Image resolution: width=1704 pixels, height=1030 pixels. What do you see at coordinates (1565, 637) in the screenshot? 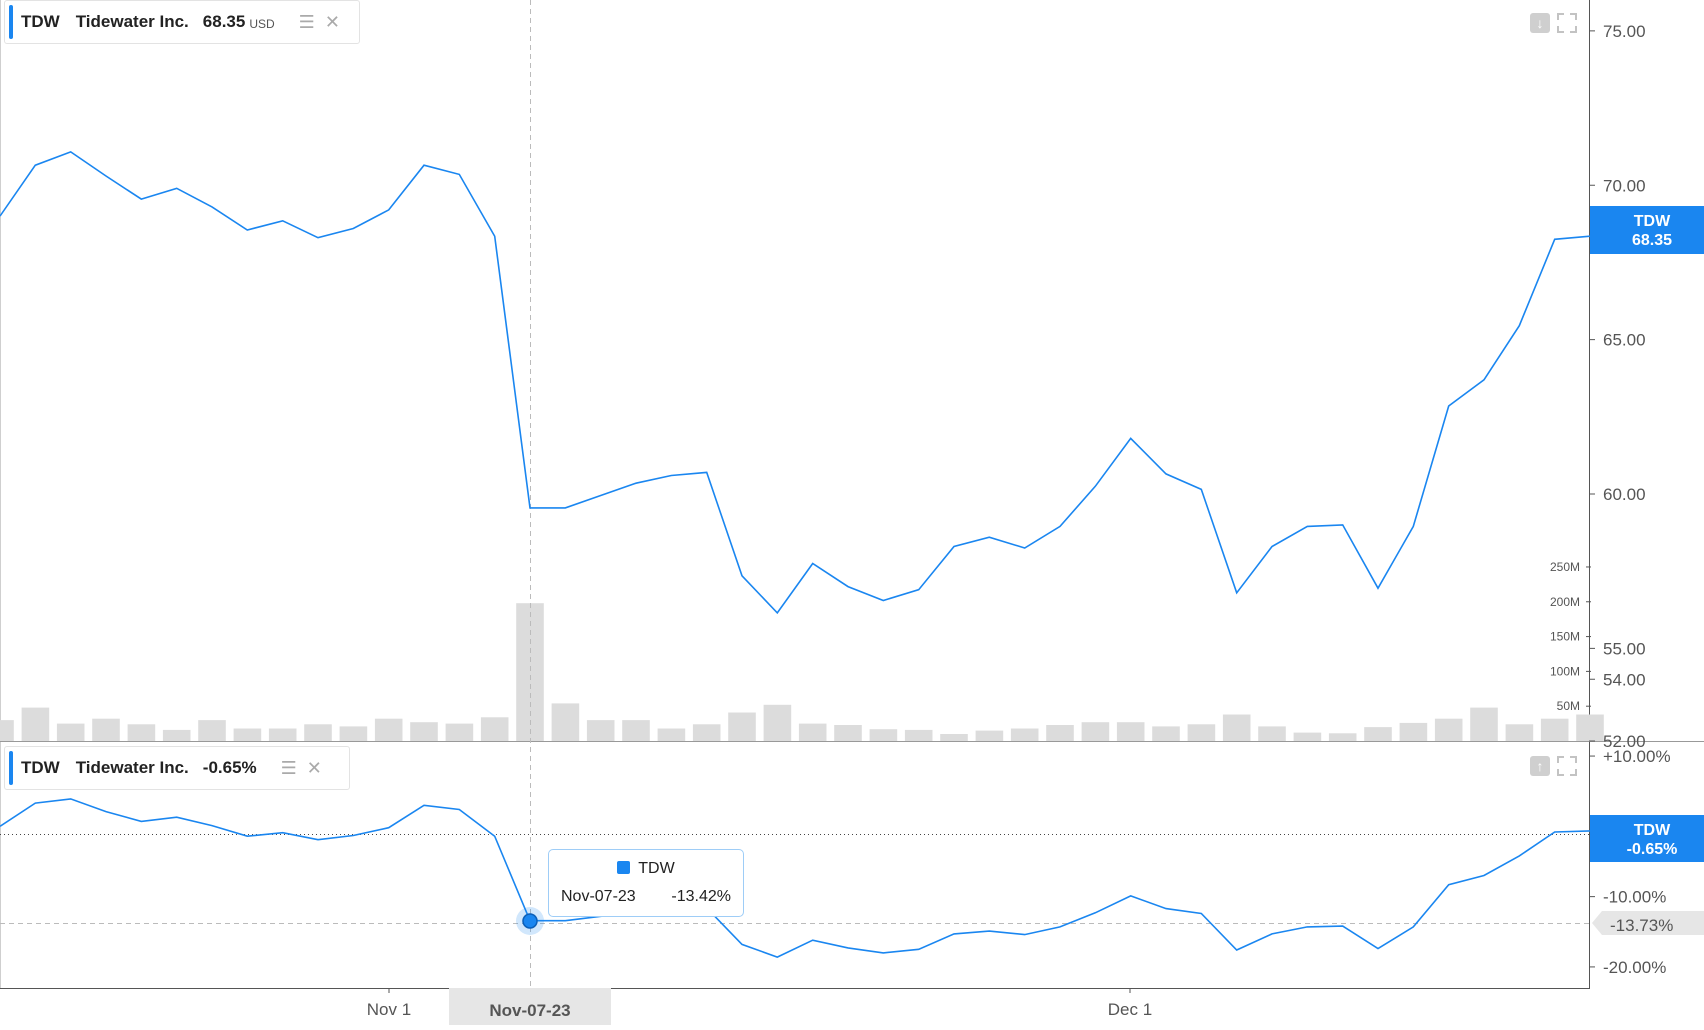
I see `volume-tick-label: 150M` at bounding box center [1565, 637].